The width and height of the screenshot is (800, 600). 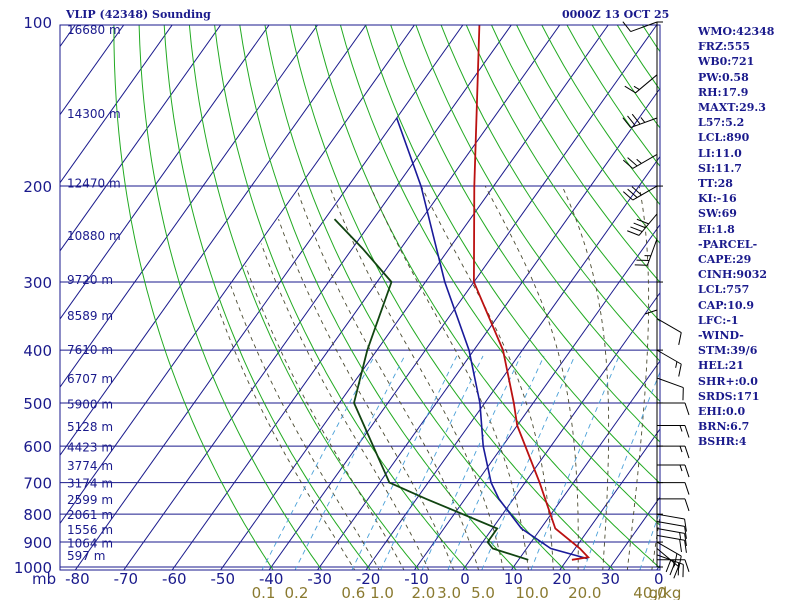 What do you see at coordinates (722, 412) in the screenshot?
I see `index-item: EHI:0.0` at bounding box center [722, 412].